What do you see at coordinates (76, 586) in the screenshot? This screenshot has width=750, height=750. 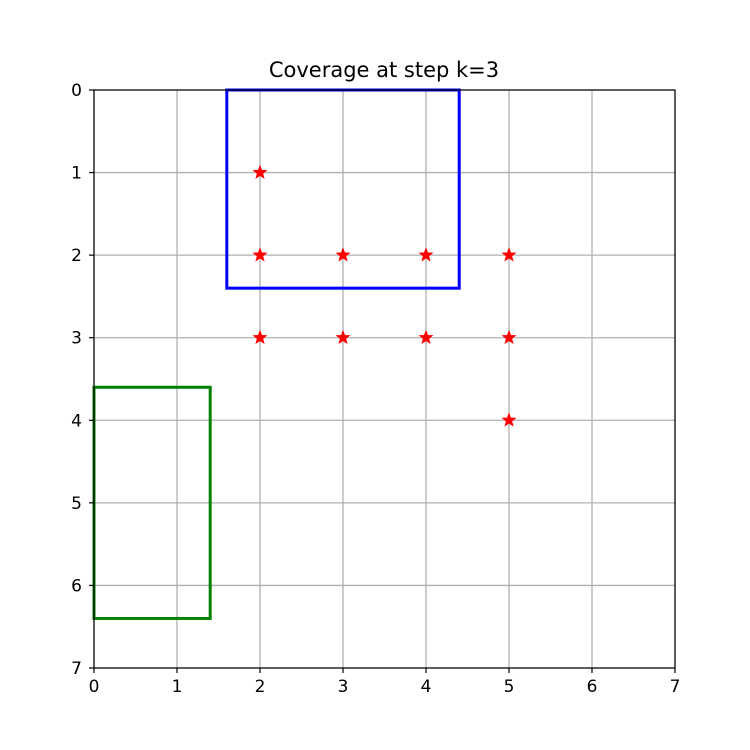 I see `y-tick-label: 6` at bounding box center [76, 586].